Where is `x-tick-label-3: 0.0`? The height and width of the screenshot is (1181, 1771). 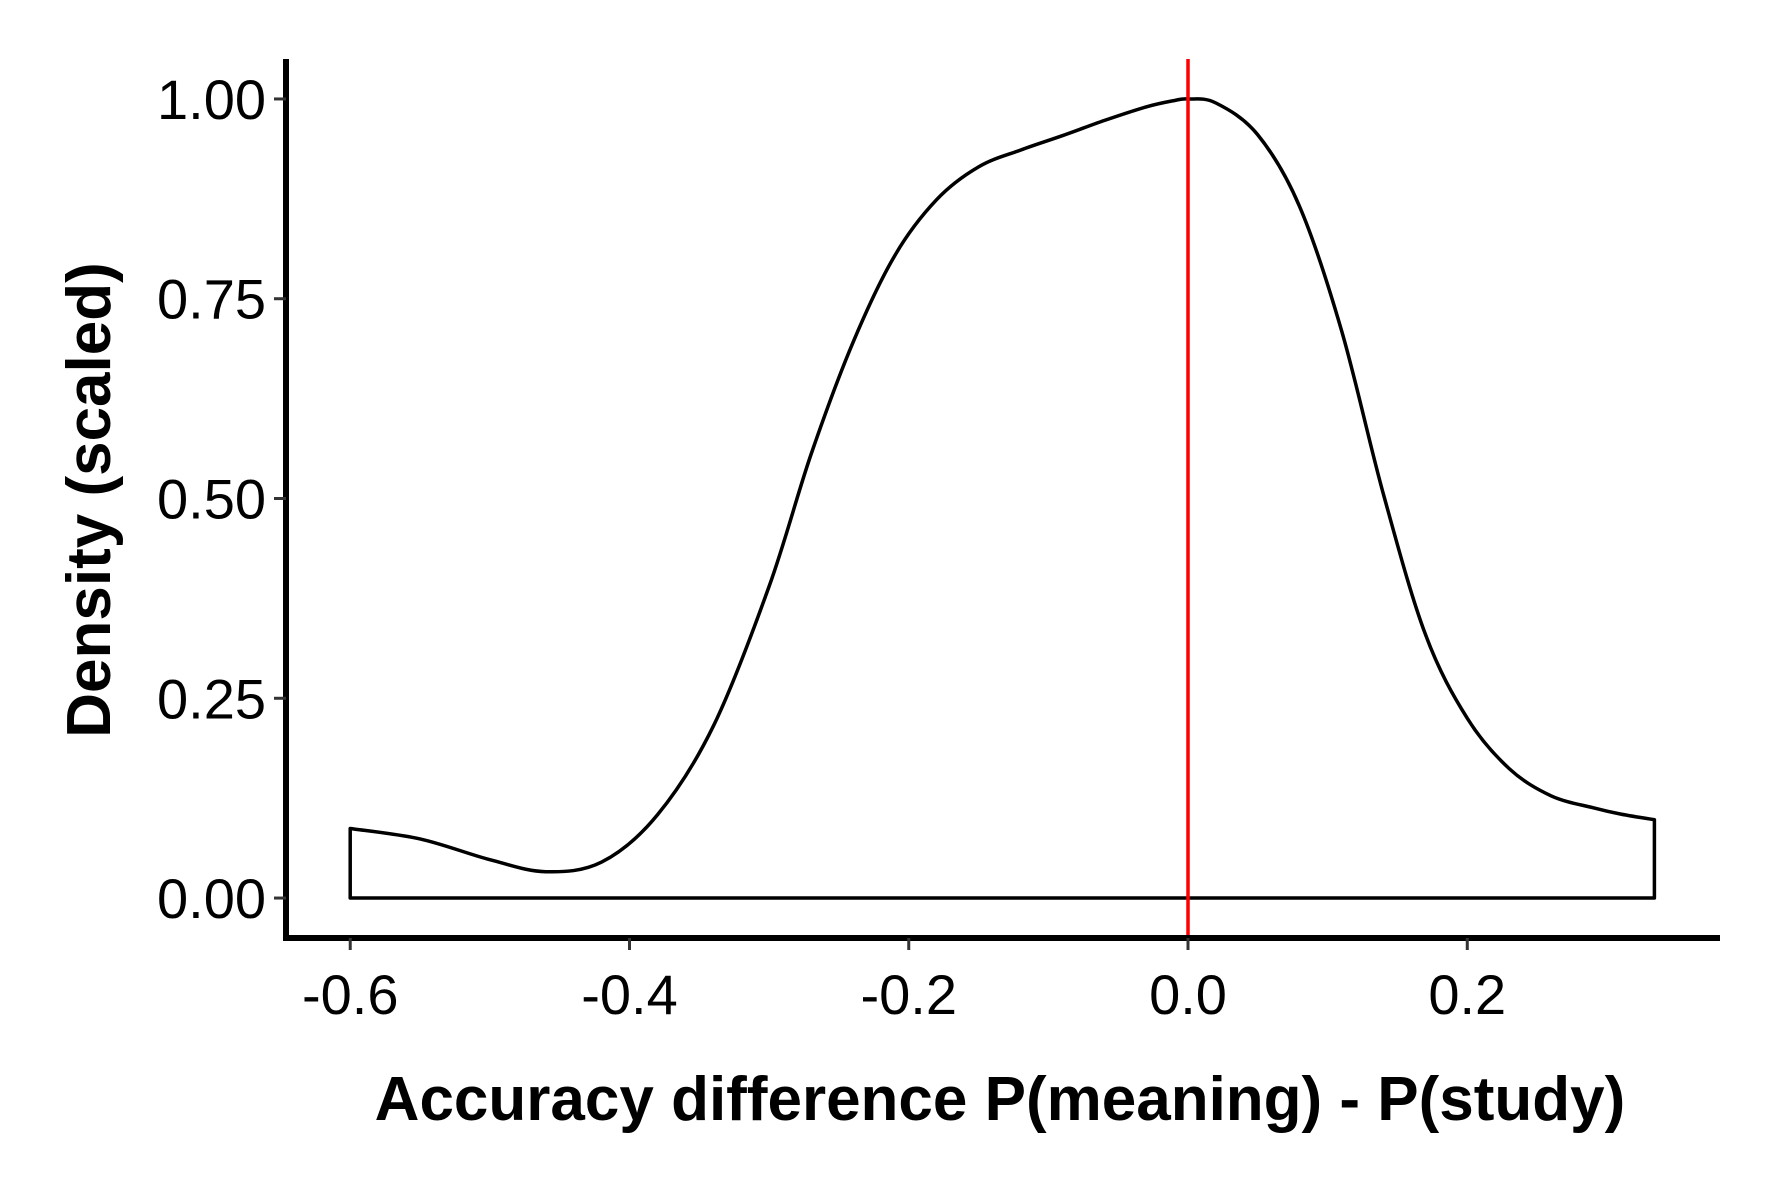 x-tick-label-3: 0.0 is located at coordinates (1188, 994).